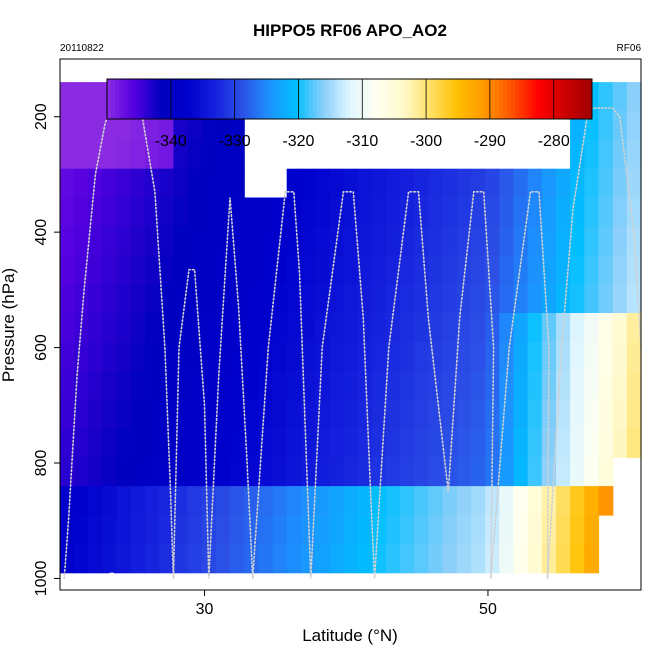 This screenshot has height=650, width=650. What do you see at coordinates (349, 114) in the screenshot?
I see `colorbar: -340 -330 -320 -310 -300 -290 -280` at bounding box center [349, 114].